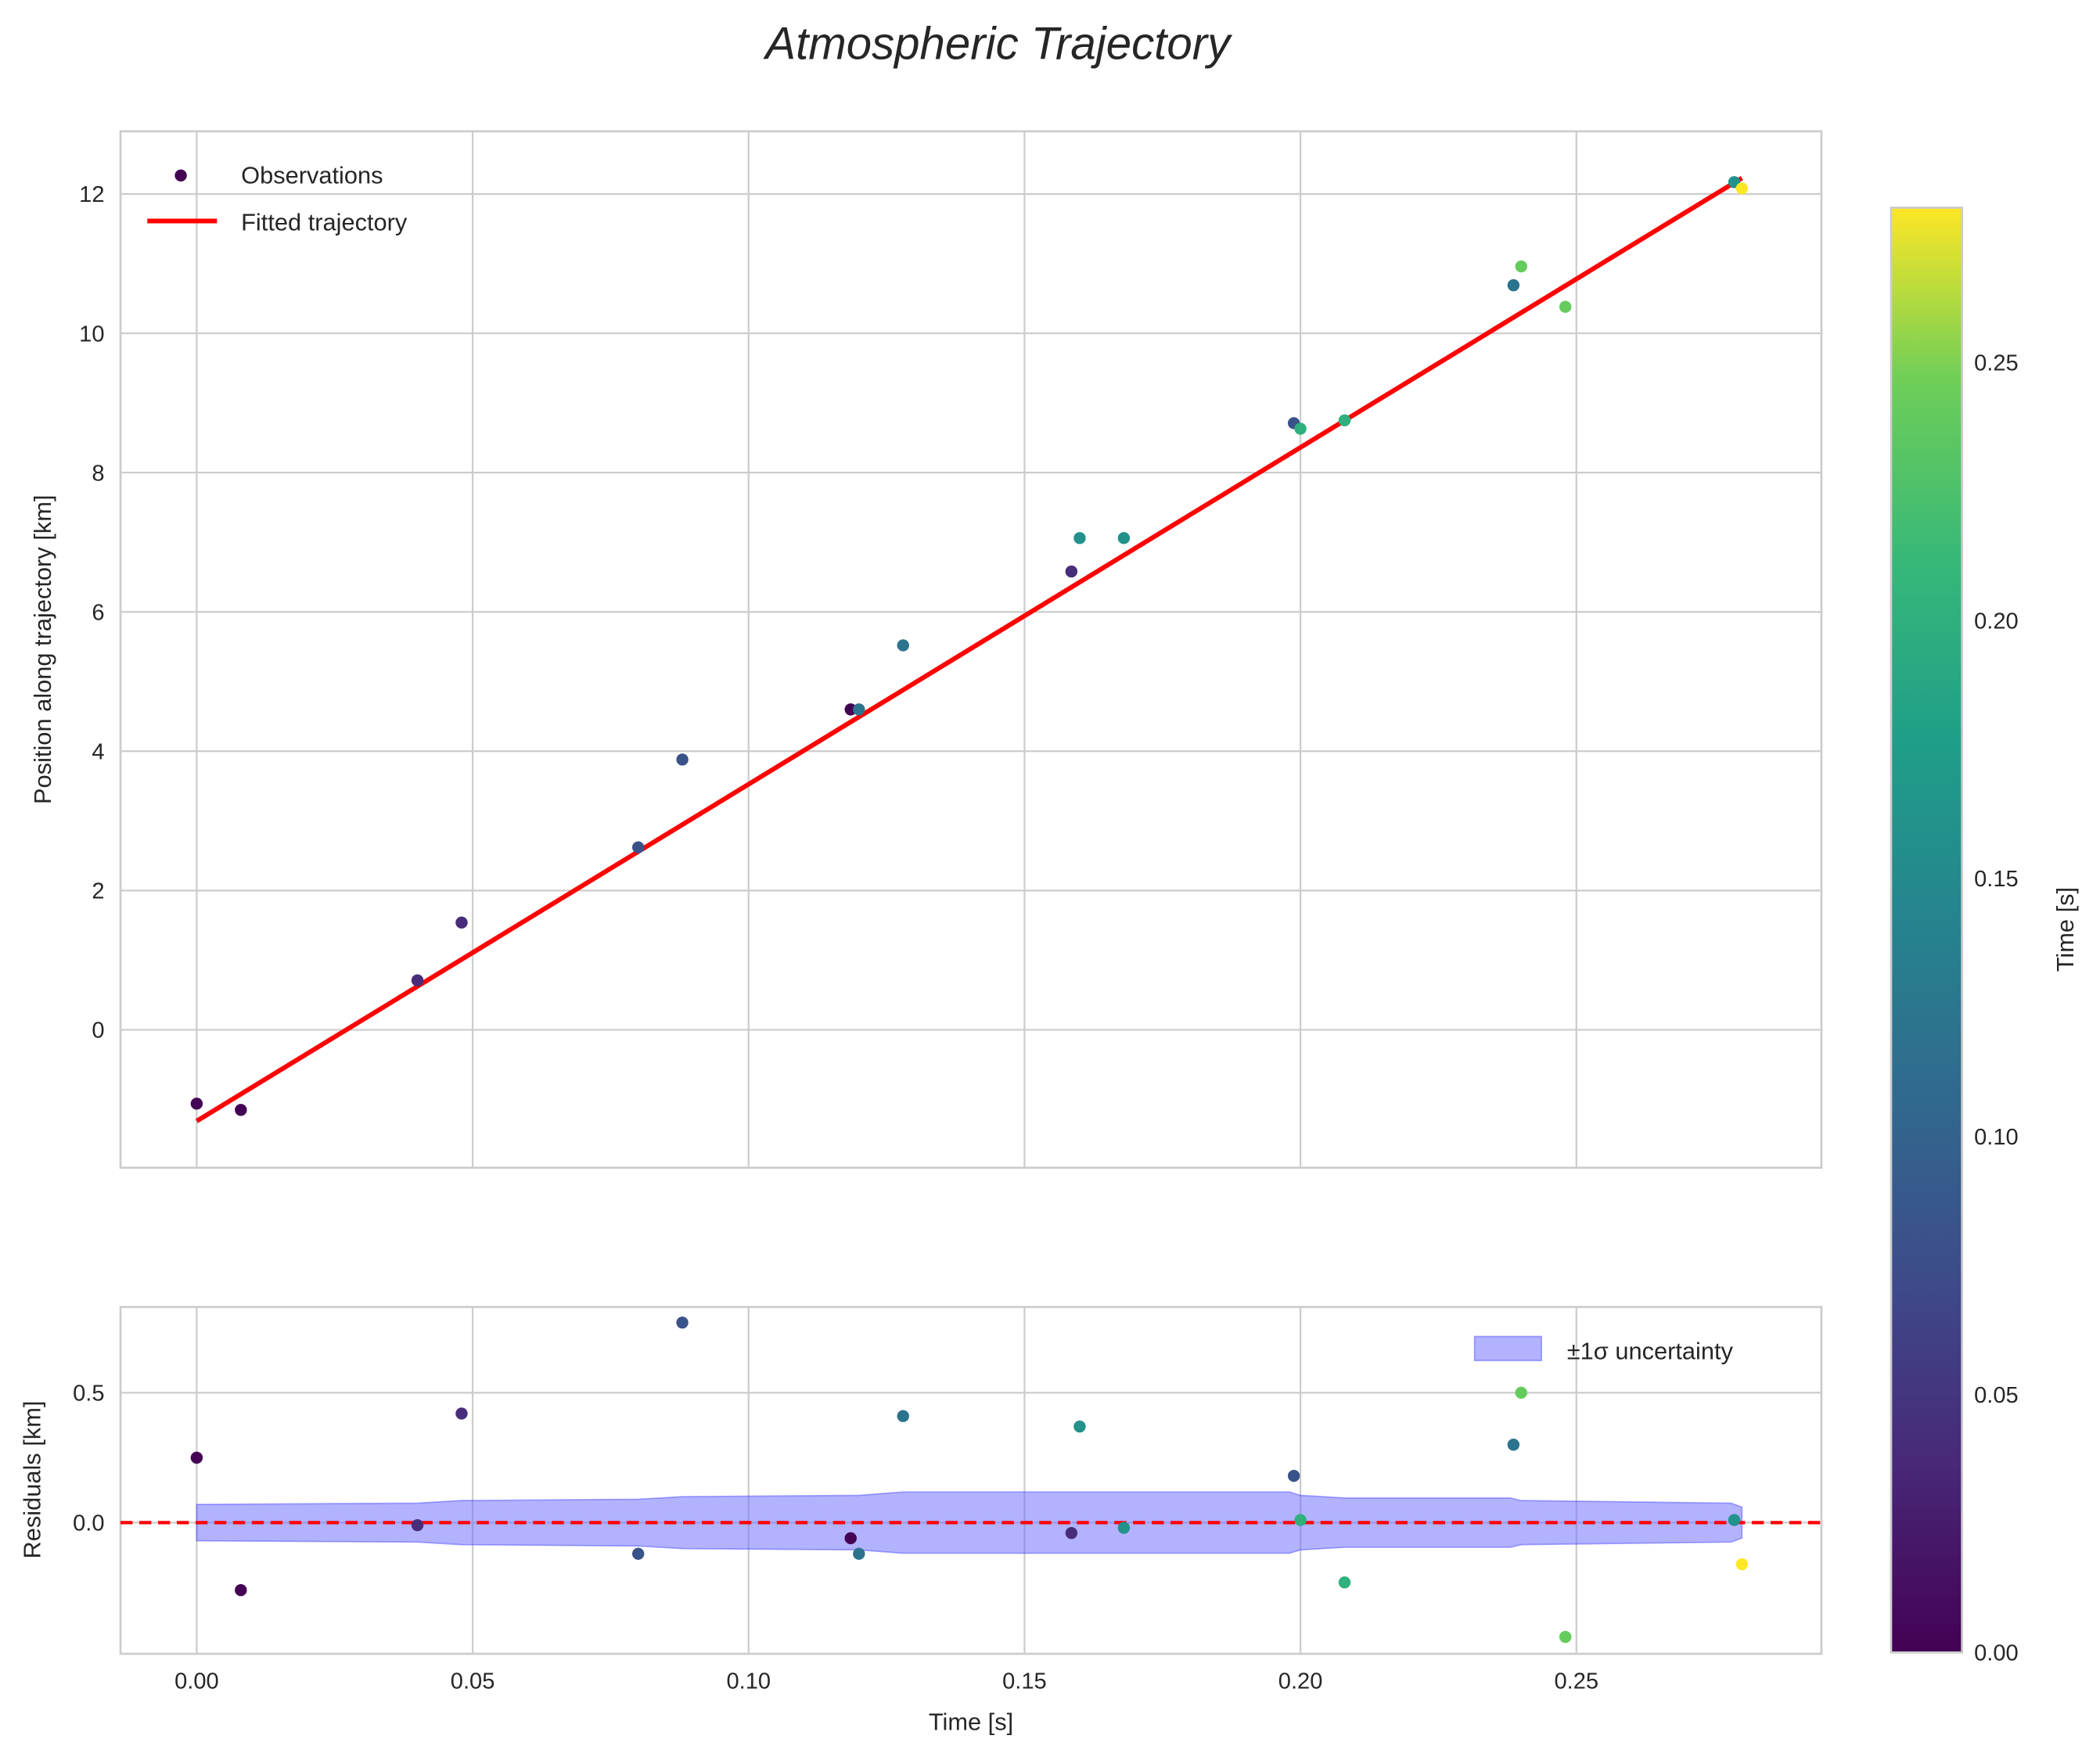  I want to click on y-tick-label: 6, so click(98, 612).